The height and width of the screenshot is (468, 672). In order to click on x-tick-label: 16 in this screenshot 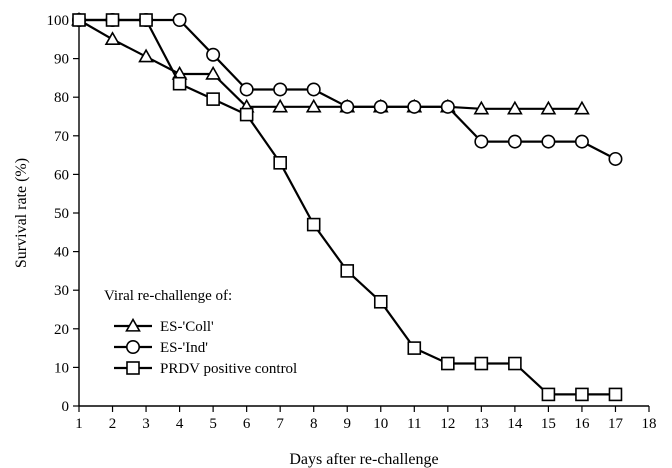, I will do `click(582, 424)`.